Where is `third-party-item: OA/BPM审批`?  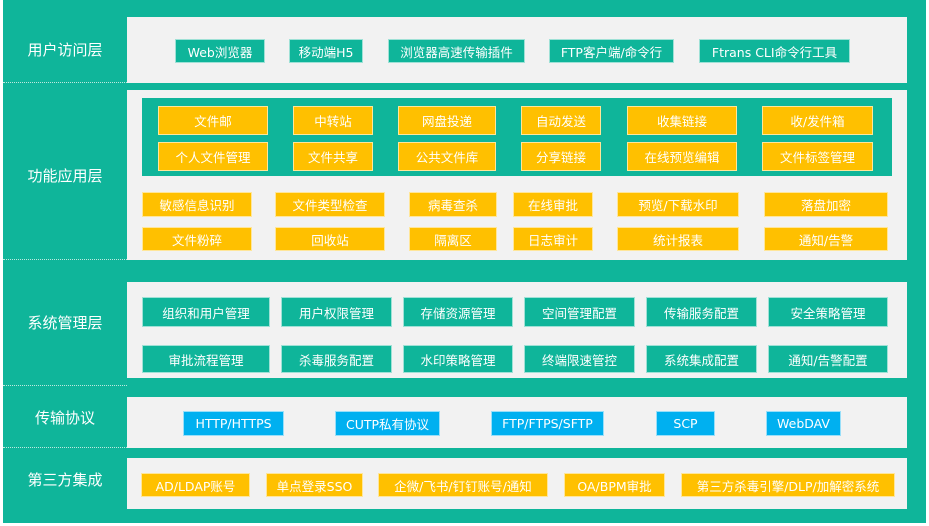
third-party-item: OA/BPM审批 is located at coordinates (614, 485).